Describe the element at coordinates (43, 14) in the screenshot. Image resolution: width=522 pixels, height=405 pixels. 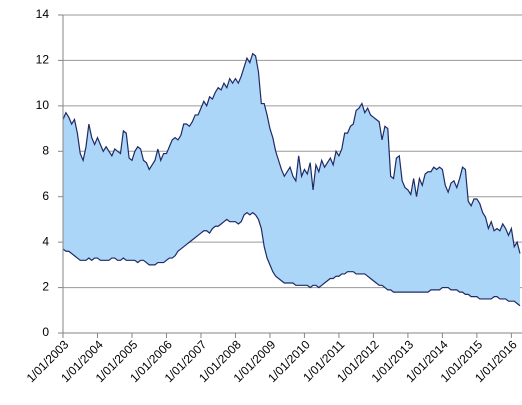
I see `y-tick-label: 14` at that location.